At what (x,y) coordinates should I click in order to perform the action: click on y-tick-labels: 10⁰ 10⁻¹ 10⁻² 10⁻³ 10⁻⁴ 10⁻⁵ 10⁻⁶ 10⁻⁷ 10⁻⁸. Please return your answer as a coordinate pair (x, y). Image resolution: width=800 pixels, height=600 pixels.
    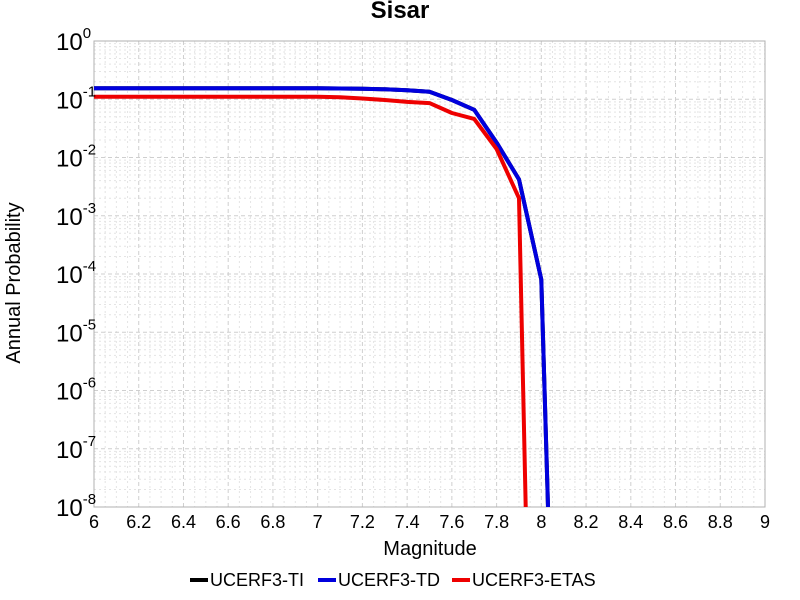
    Looking at the image, I should click on (76, 273).